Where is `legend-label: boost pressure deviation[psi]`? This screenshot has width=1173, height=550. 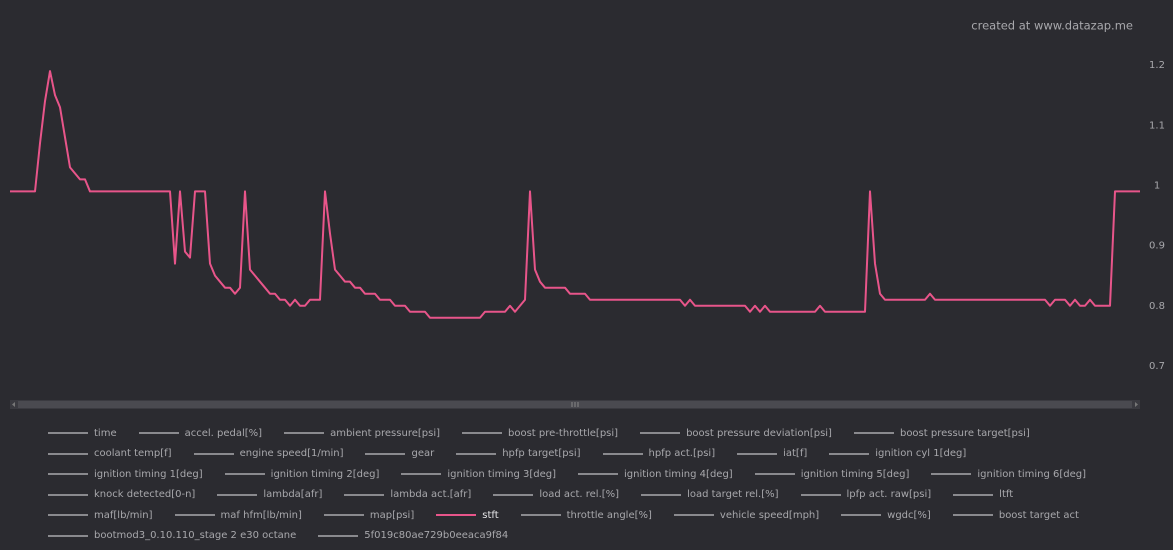 legend-label: boost pressure deviation[psi] is located at coordinates (759, 433).